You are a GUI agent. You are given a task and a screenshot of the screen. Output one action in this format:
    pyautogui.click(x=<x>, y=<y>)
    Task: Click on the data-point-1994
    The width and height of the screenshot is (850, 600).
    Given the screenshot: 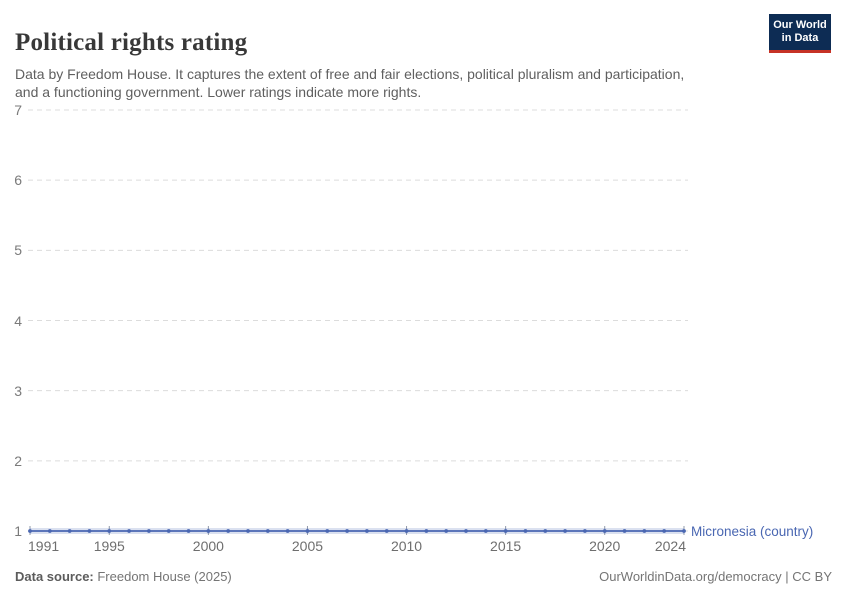 What is the action you would take?
    pyautogui.click(x=89, y=531)
    